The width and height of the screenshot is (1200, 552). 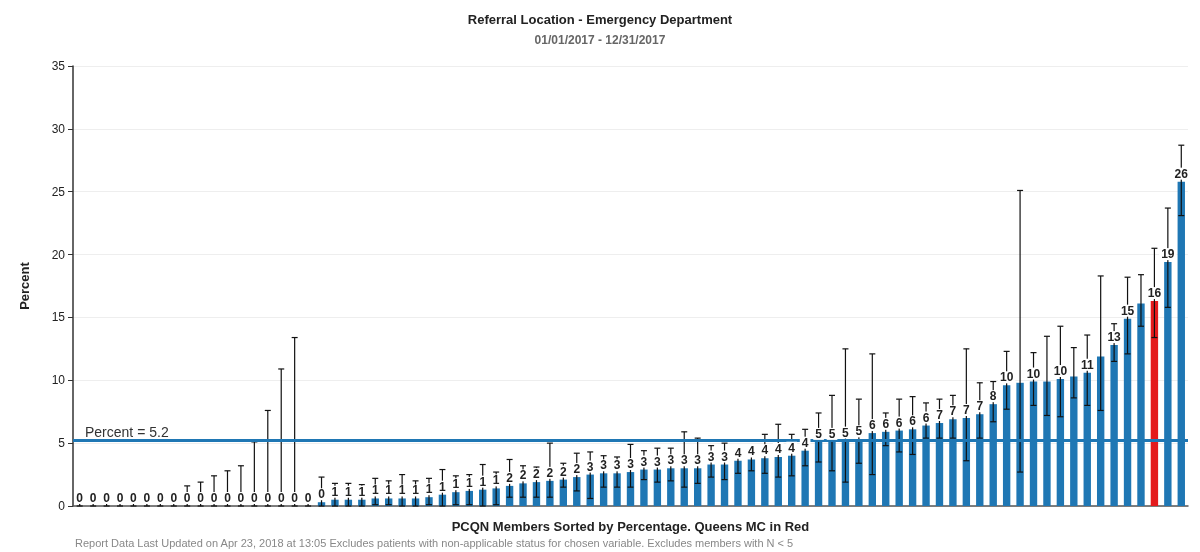 What do you see at coordinates (127, 431) in the screenshot?
I see `ref-line-label: Percent = 5.2` at bounding box center [127, 431].